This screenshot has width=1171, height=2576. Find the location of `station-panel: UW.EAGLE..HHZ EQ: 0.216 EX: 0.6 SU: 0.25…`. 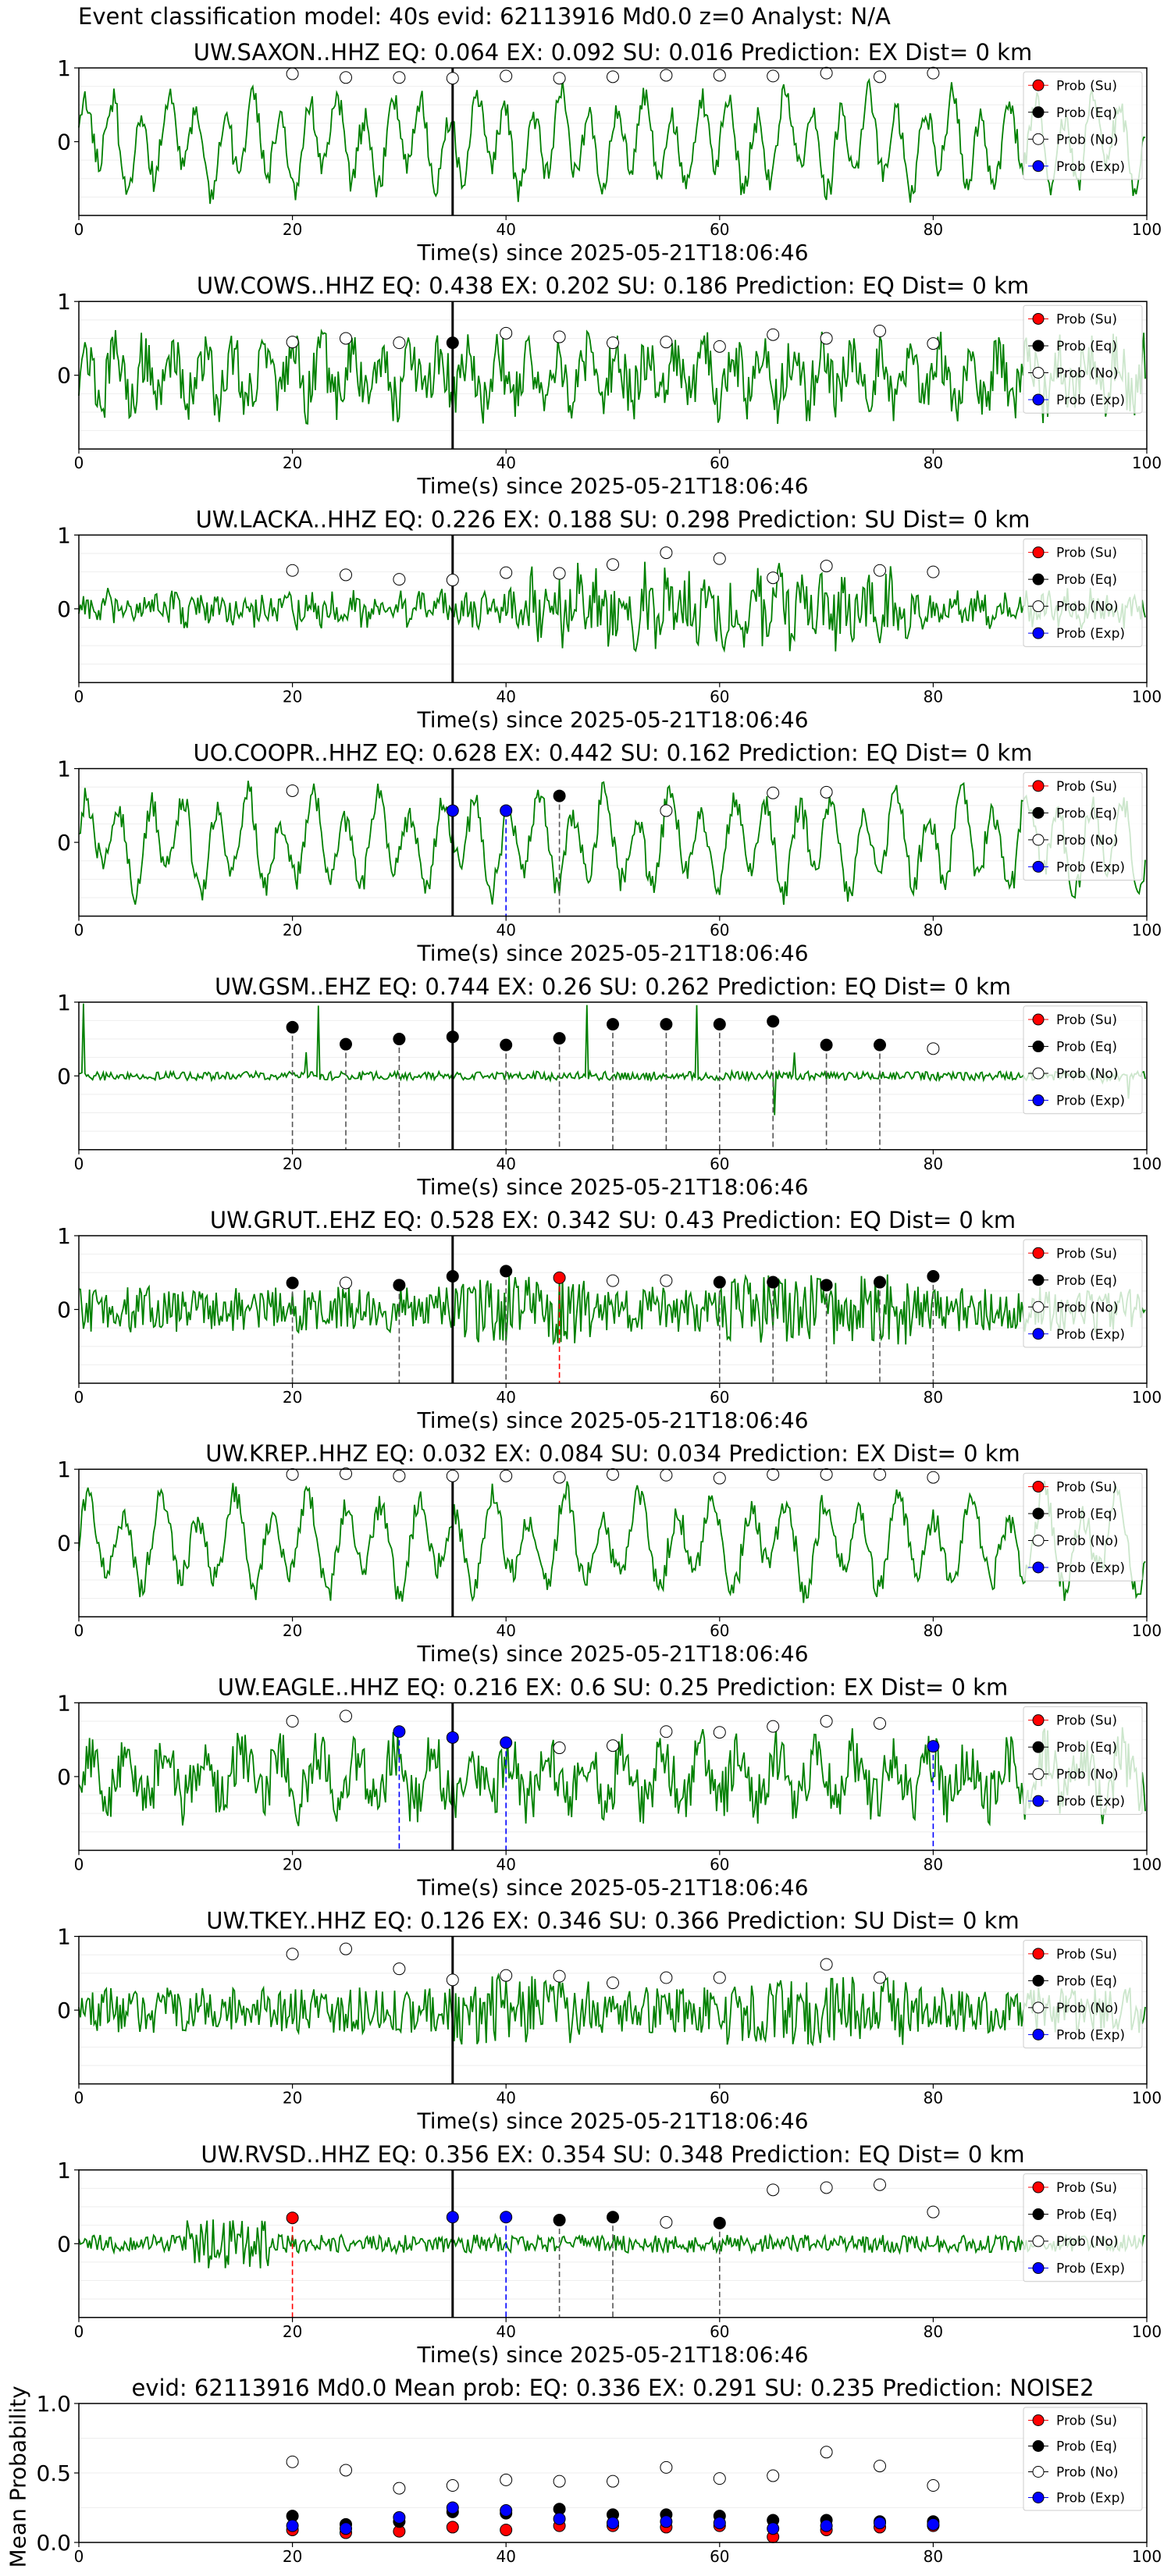

station-panel: UW.EAGLE..HHZ EQ: 0.216 EX: 0.6 SU: 0.25… is located at coordinates (609, 1787).